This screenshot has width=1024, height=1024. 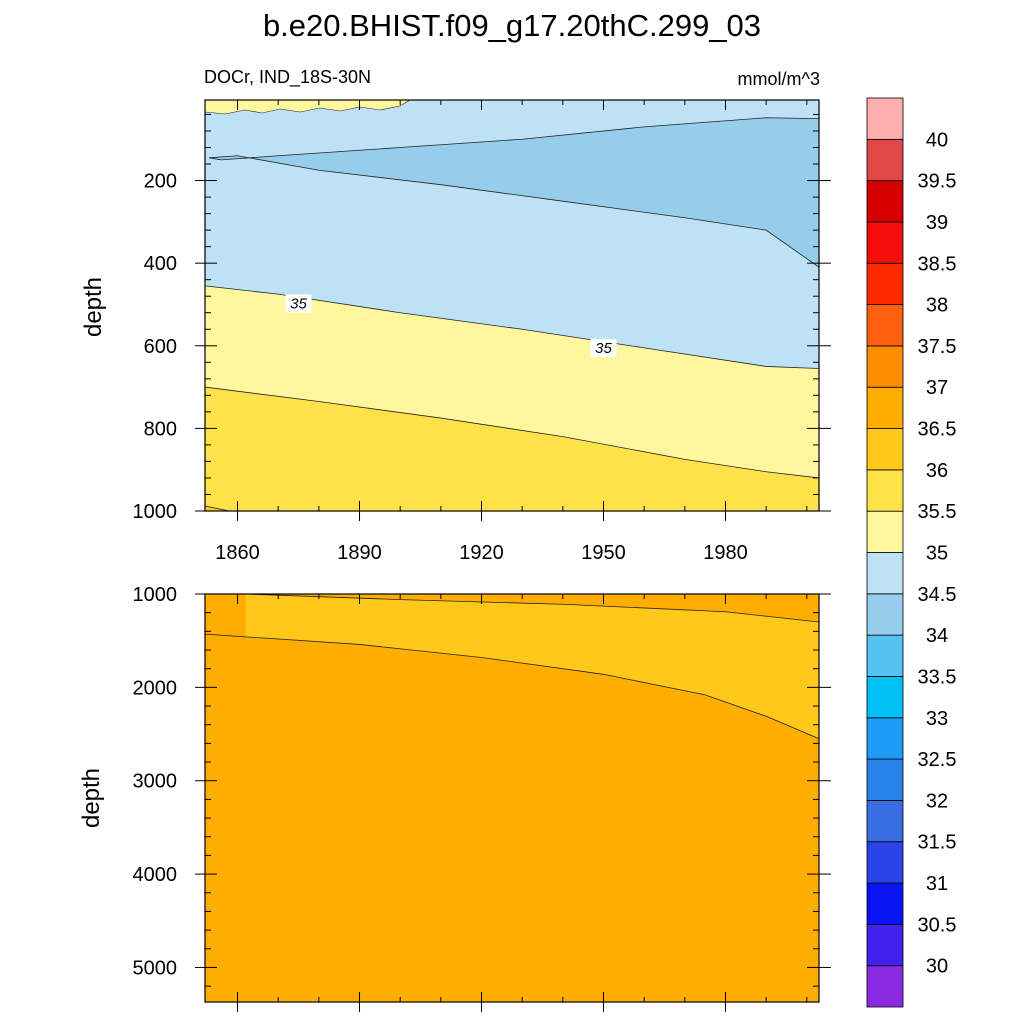 I want to click on x-tick-label: 1890, so click(x=359, y=553).